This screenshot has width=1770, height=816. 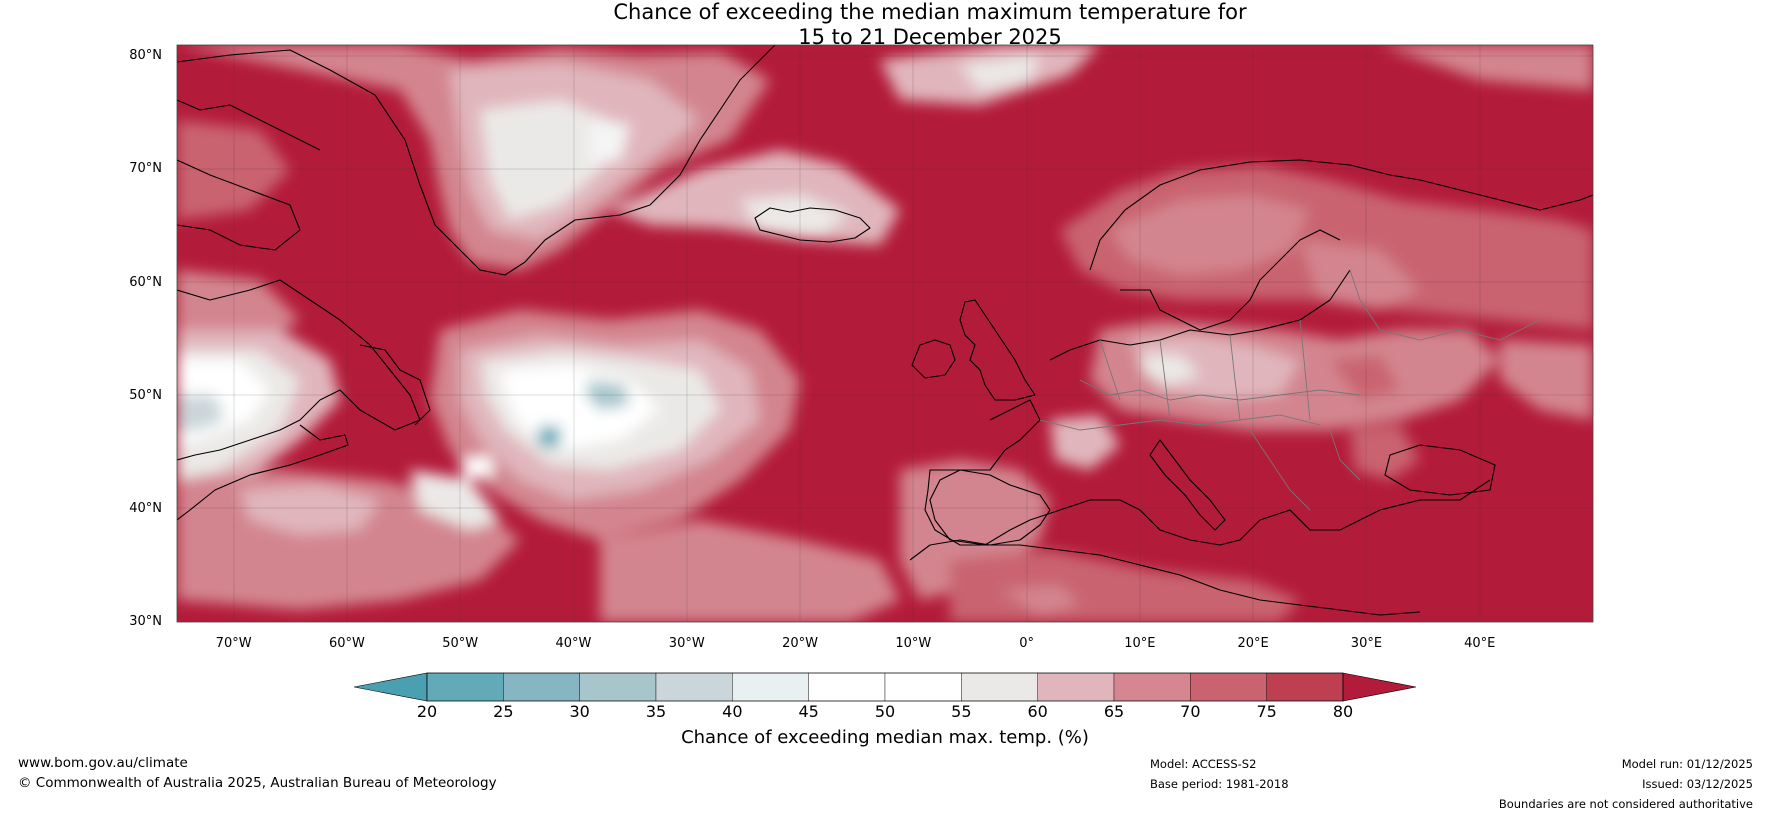 I want to click on lon-tick-label: 40°E, so click(x=1480, y=643).